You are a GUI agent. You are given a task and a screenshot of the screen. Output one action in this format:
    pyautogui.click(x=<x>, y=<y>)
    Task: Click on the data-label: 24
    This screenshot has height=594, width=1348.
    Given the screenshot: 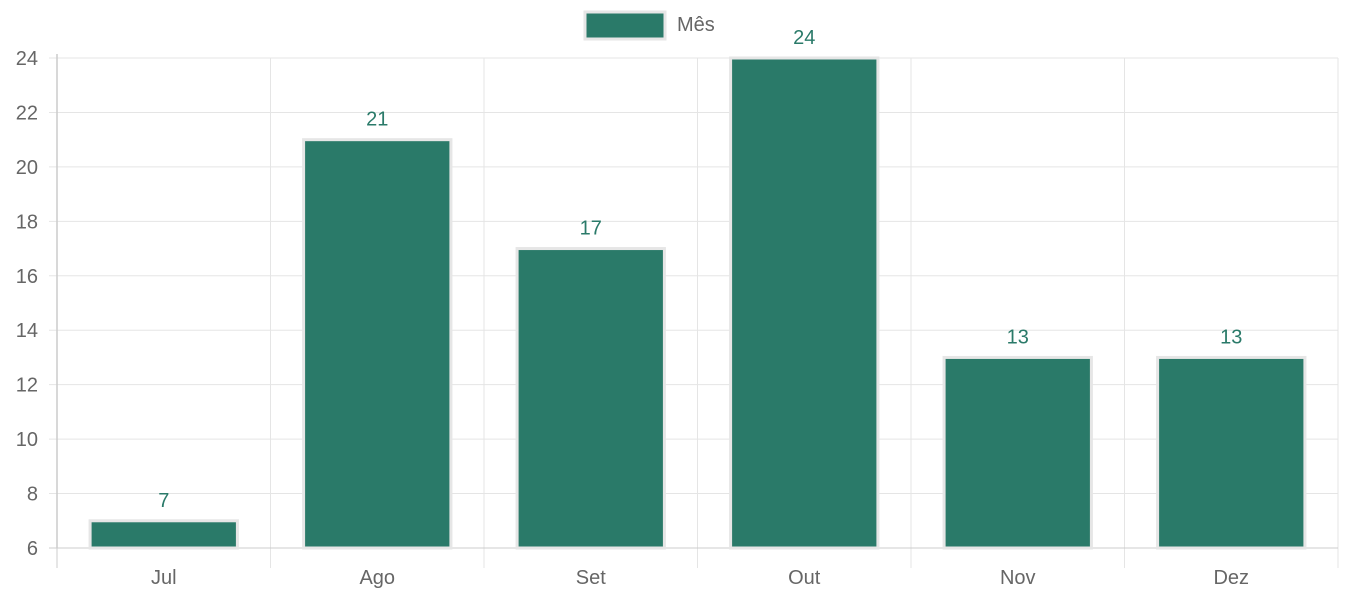 What is the action you would take?
    pyautogui.click(x=804, y=38)
    